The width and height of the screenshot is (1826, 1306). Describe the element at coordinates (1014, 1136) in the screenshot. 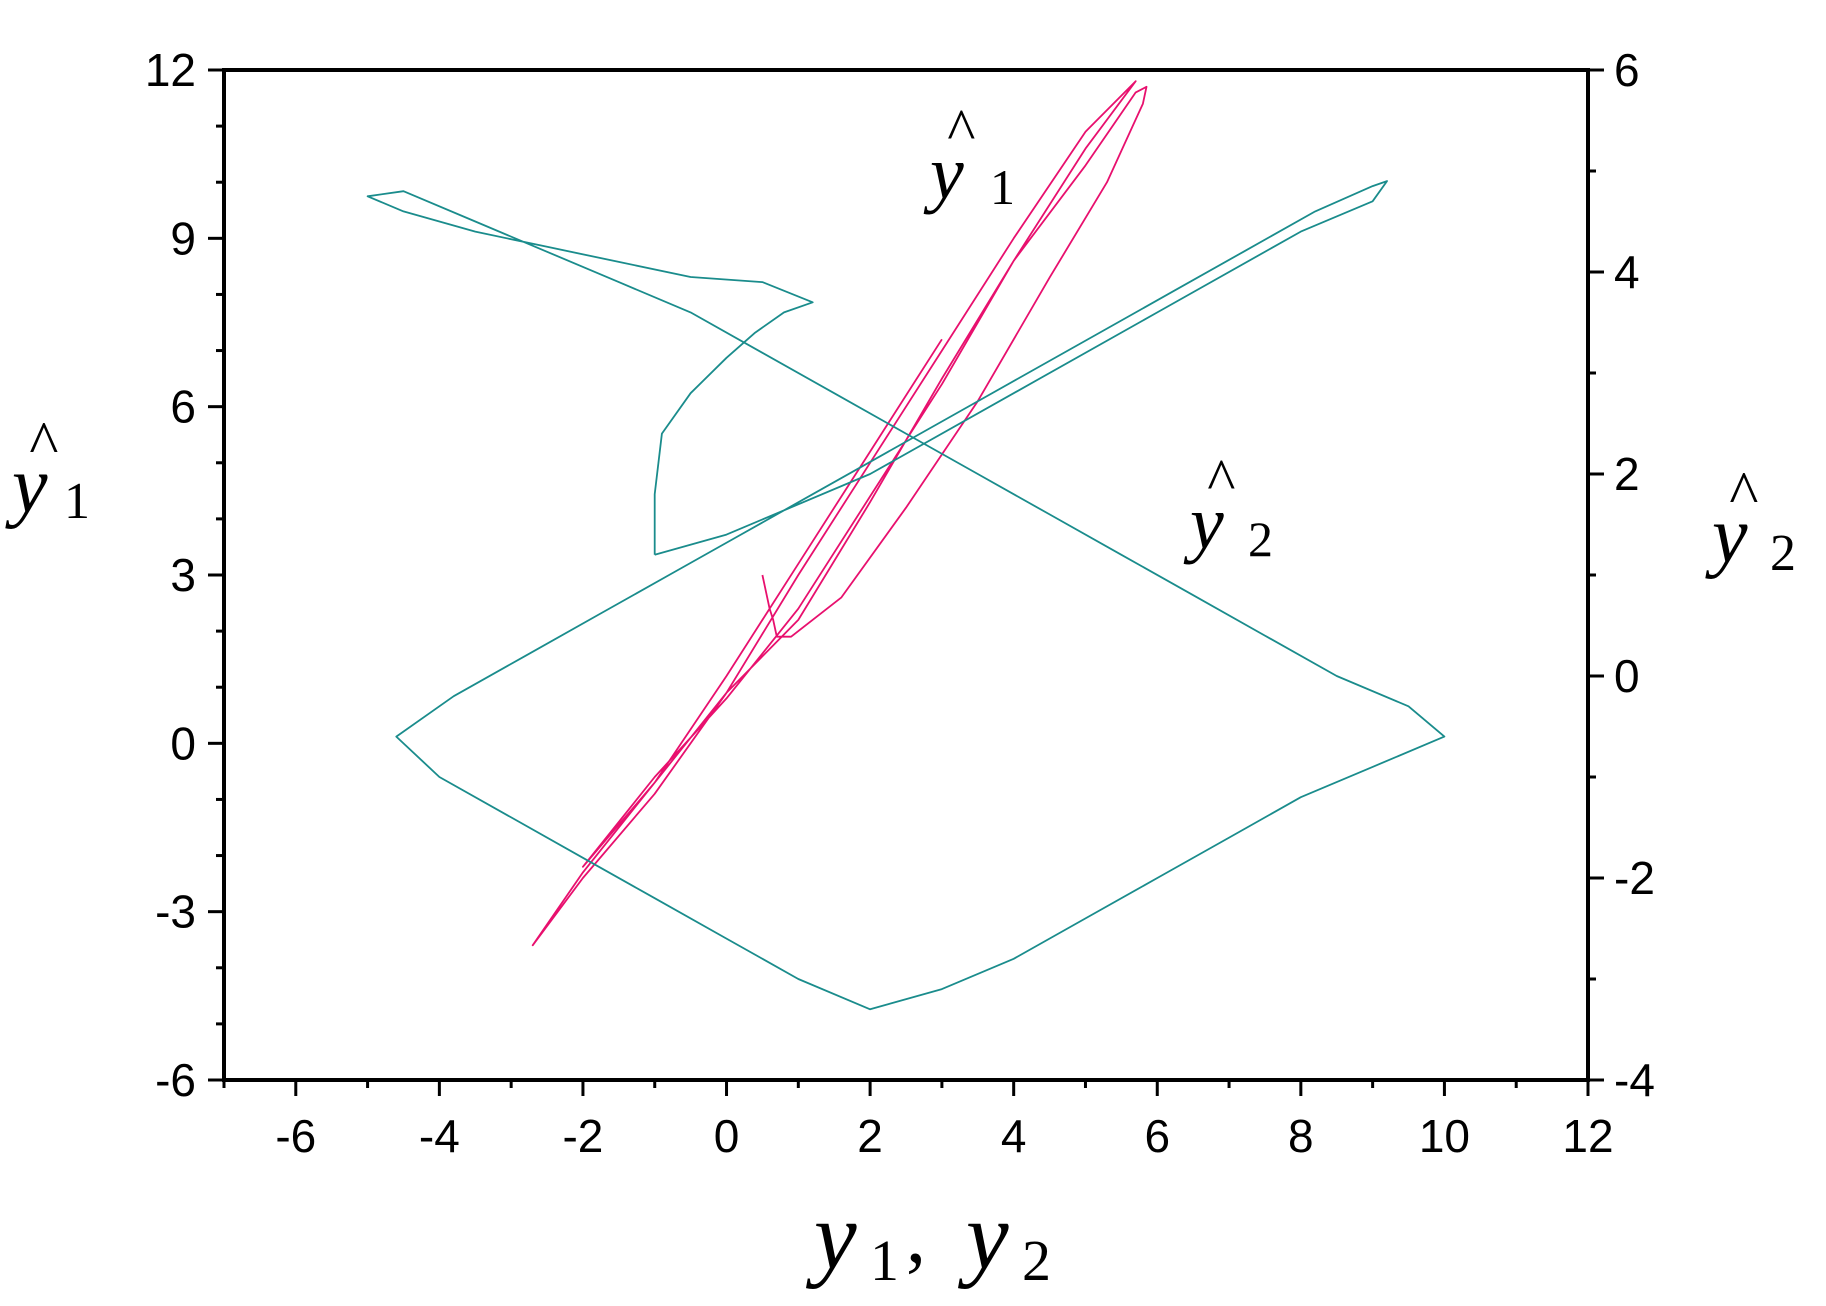

I see `x-tick-label: 4` at that location.